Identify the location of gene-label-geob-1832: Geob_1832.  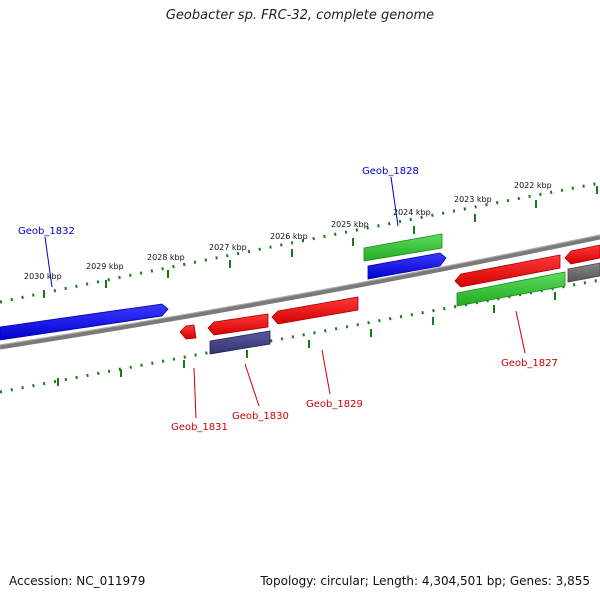
(46, 231).